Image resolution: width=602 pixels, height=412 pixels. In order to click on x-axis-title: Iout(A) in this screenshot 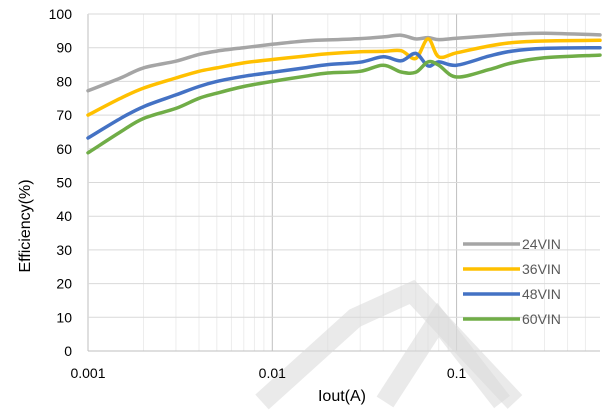, I will do `click(342, 396)`.